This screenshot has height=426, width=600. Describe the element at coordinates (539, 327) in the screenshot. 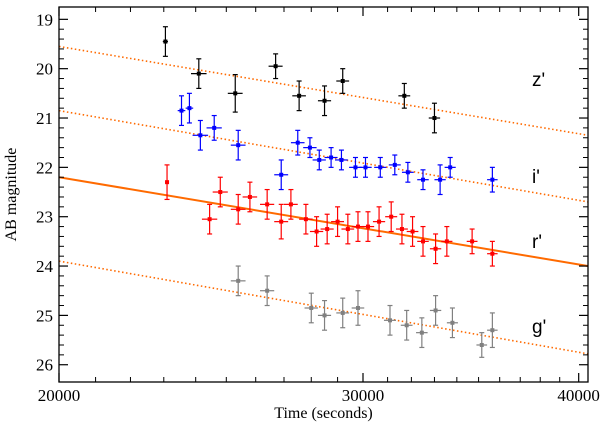

I see `band-label: g'` at that location.